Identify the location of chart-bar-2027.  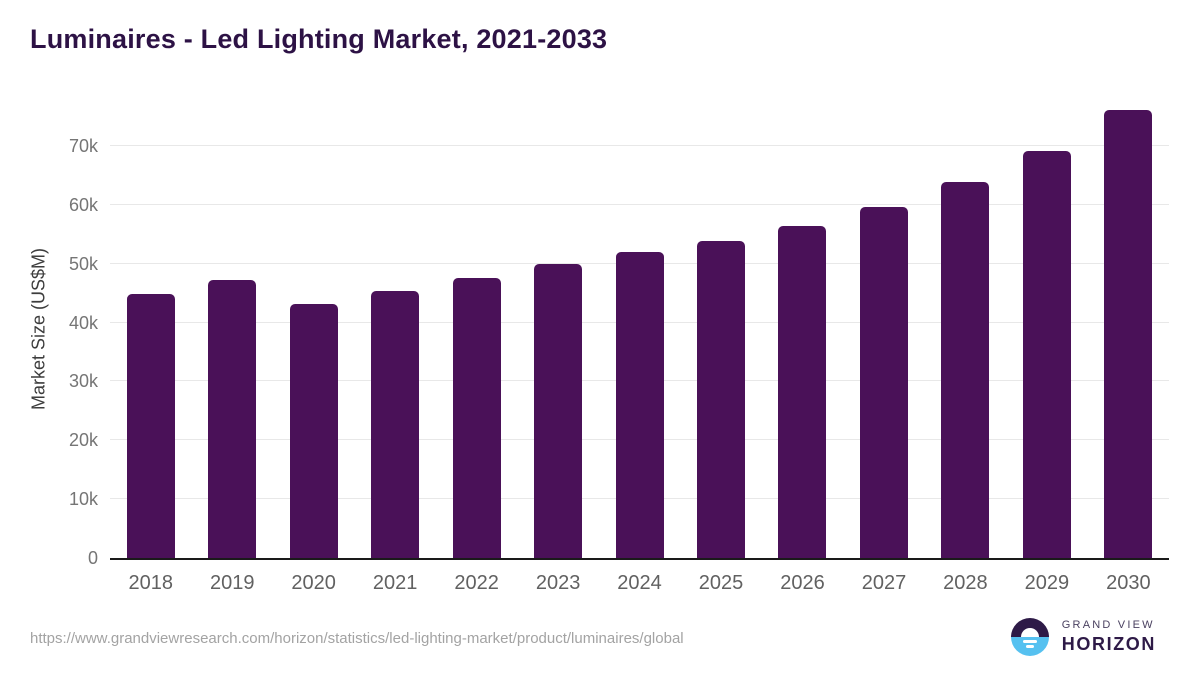
(883, 382).